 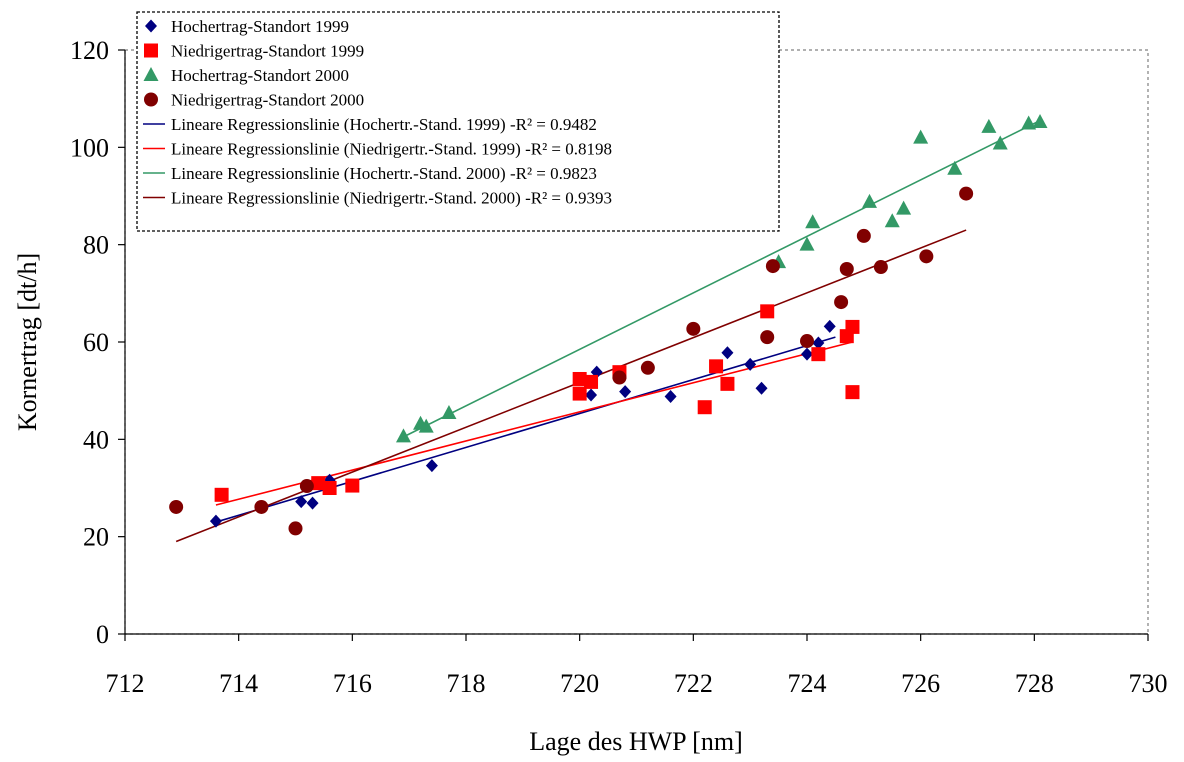 What do you see at coordinates (96, 439) in the screenshot?
I see `y-tick-label: 40` at bounding box center [96, 439].